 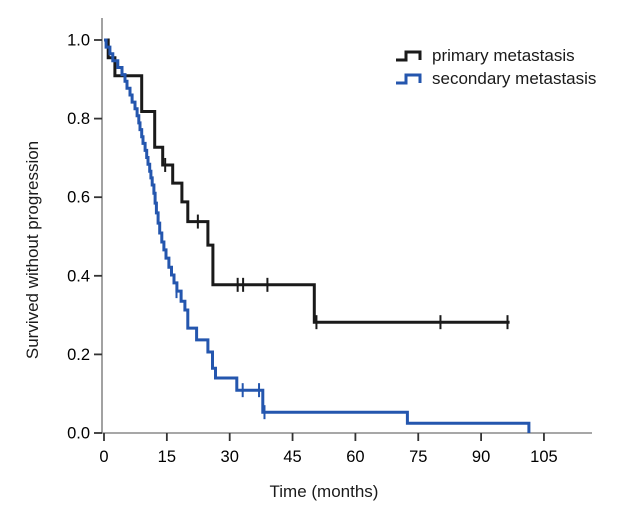 What do you see at coordinates (355, 457) in the screenshot?
I see `x-tick-label: 60` at bounding box center [355, 457].